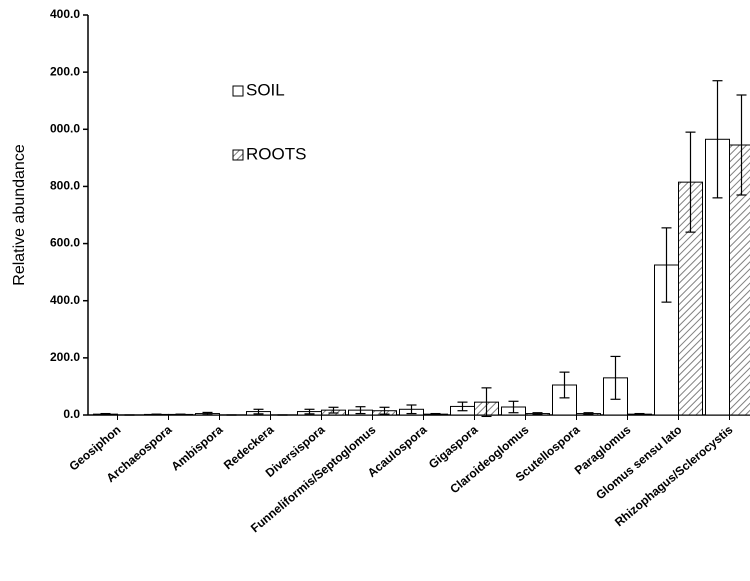 Image resolution: width=750 pixels, height=581 pixels. What do you see at coordinates (71, 414) in the screenshot?
I see `y-tick-label: 0.0` at bounding box center [71, 414].